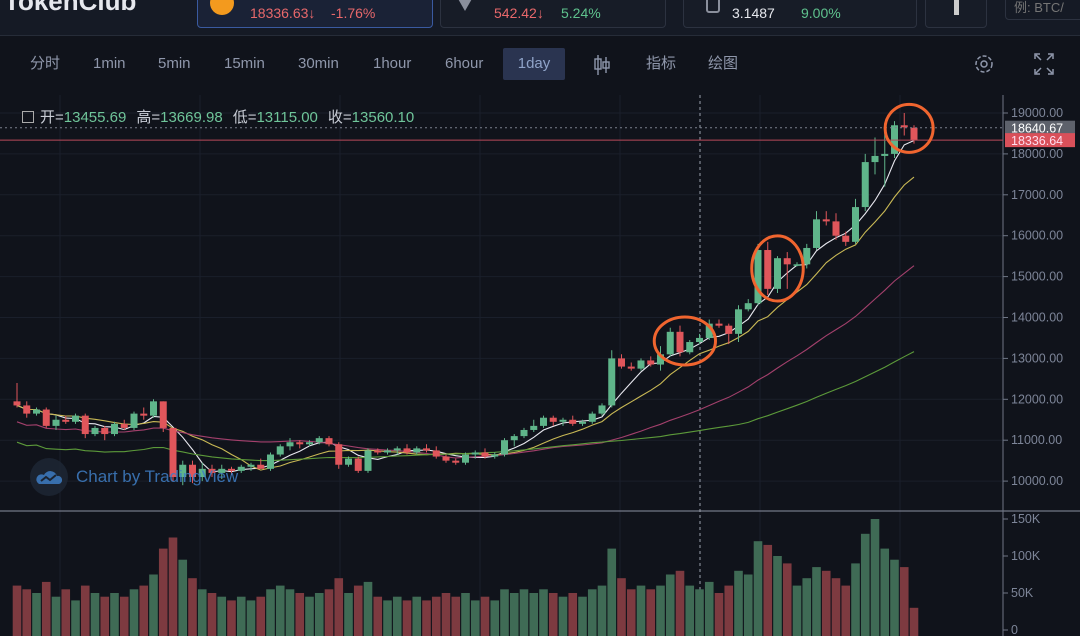 This screenshot has height=636, width=1080. I want to click on price-tick-label: 18000.00, so click(1037, 154).